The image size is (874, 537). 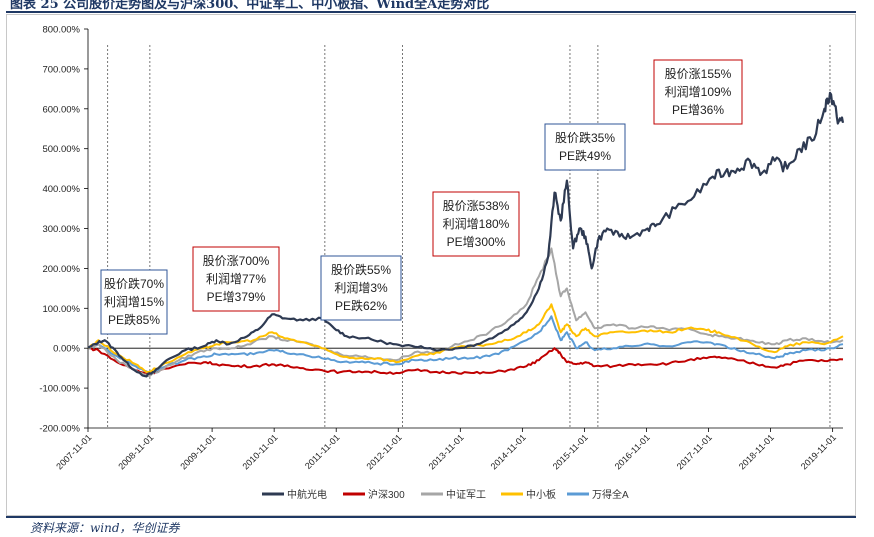 What do you see at coordinates (134, 319) in the screenshot?
I see `annotation-text: PE跌85%` at bounding box center [134, 319].